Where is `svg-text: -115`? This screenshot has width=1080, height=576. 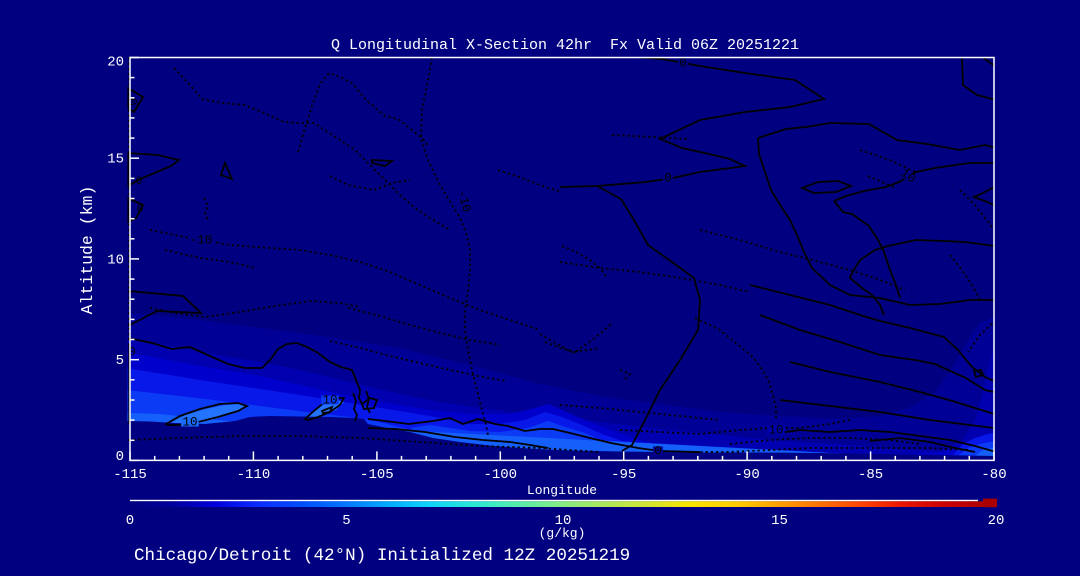
svg-text: -115 is located at coordinates (130, 475).